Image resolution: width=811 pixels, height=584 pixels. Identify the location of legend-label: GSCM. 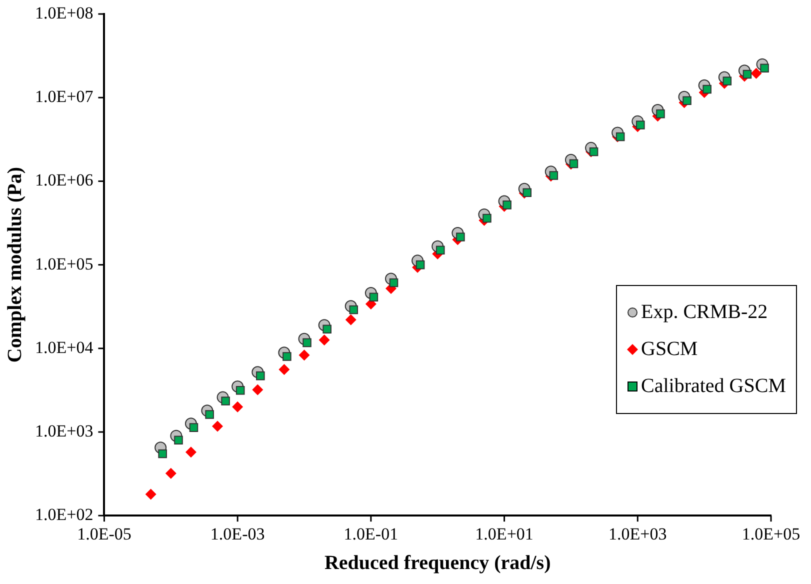
(669, 349).